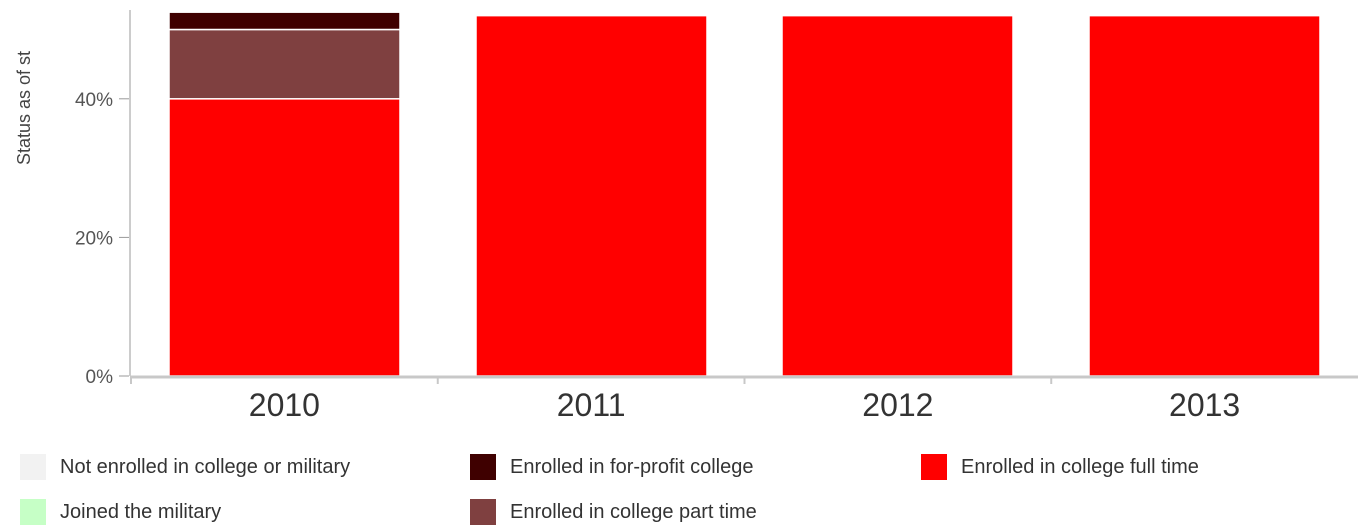 The height and width of the screenshot is (528, 1358). I want to click on legend-label-military: Joined the military, so click(141, 511).